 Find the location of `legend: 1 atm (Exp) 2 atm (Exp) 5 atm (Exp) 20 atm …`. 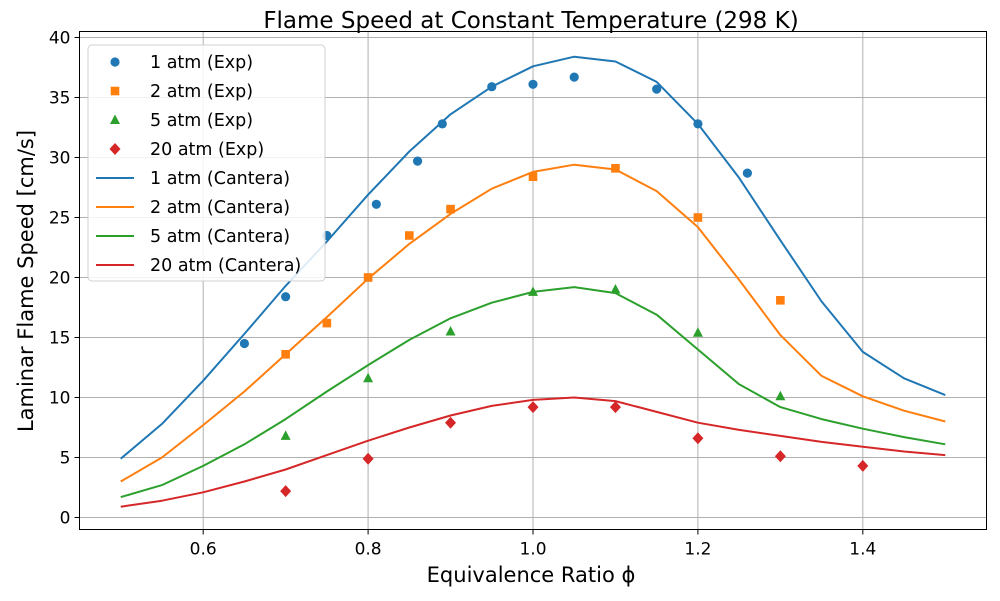

legend: 1 atm (Exp) 2 atm (Exp) 5 atm (Exp) 20 atm … is located at coordinates (206, 163).